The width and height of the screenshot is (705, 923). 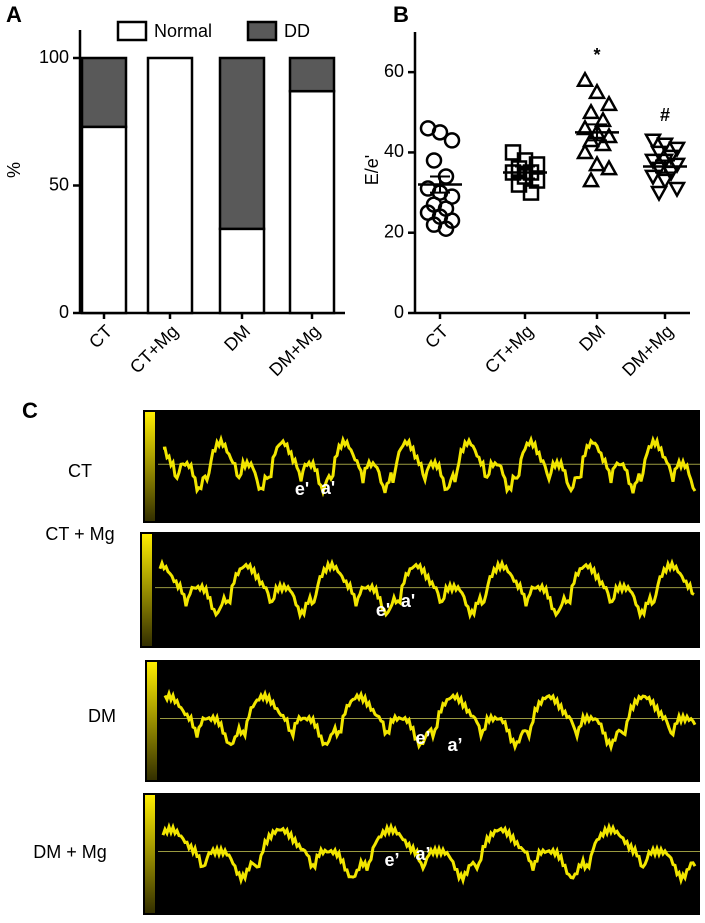 I want to click on panel-label: B, so click(x=401, y=14).